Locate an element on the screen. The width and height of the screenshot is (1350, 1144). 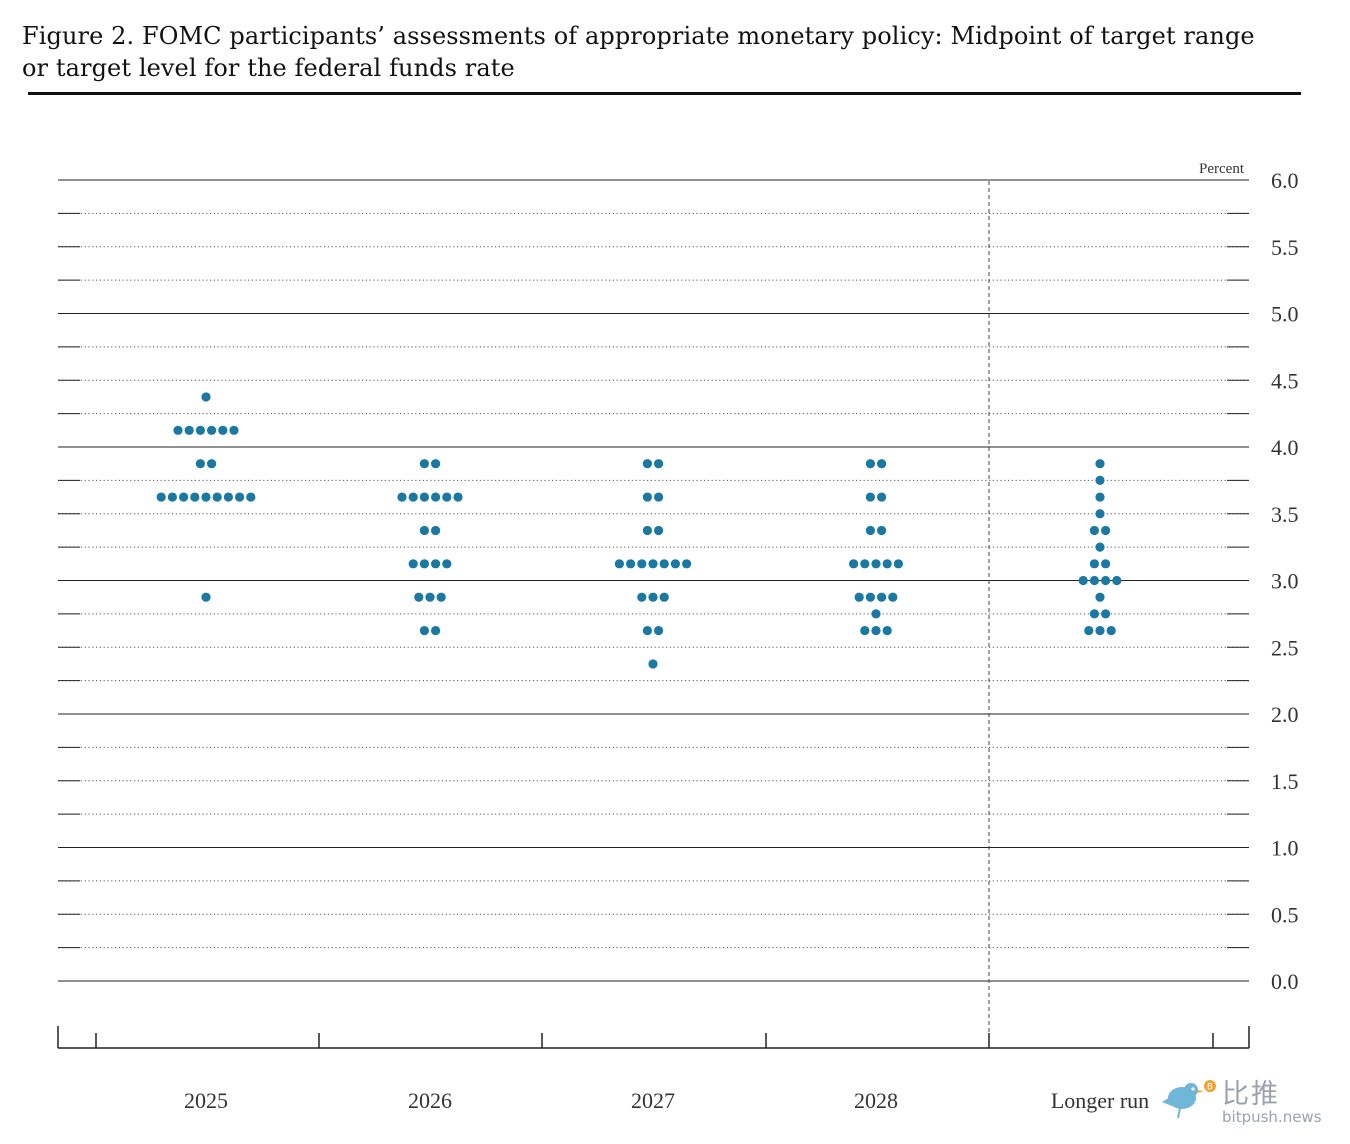
y-tick-label: 0.5 is located at coordinates (1285, 914).